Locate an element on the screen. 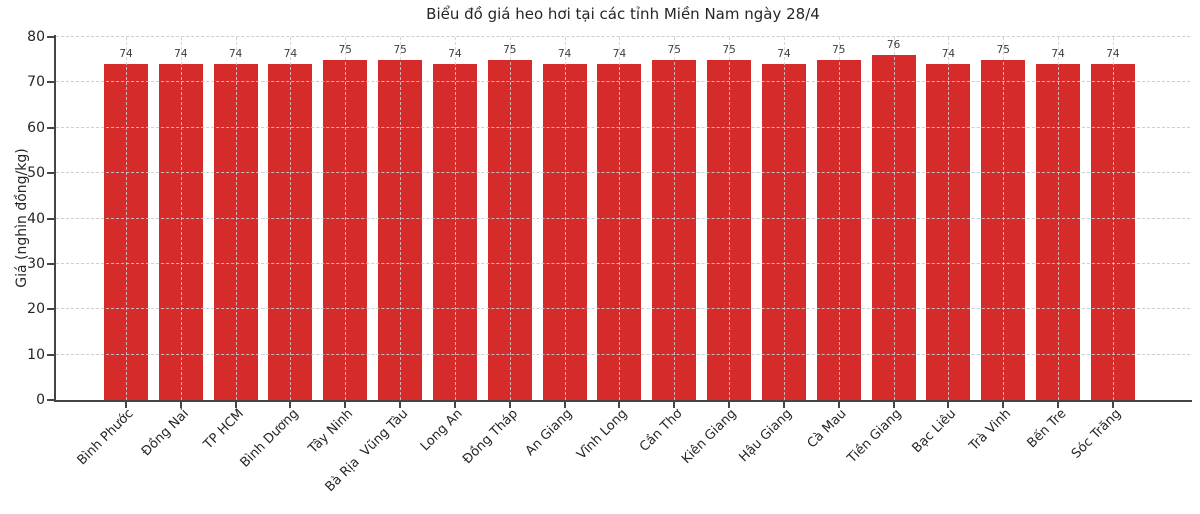 This screenshot has width=1200, height=514. x-tick-label: Hậu Giang is located at coordinates (765, 436).